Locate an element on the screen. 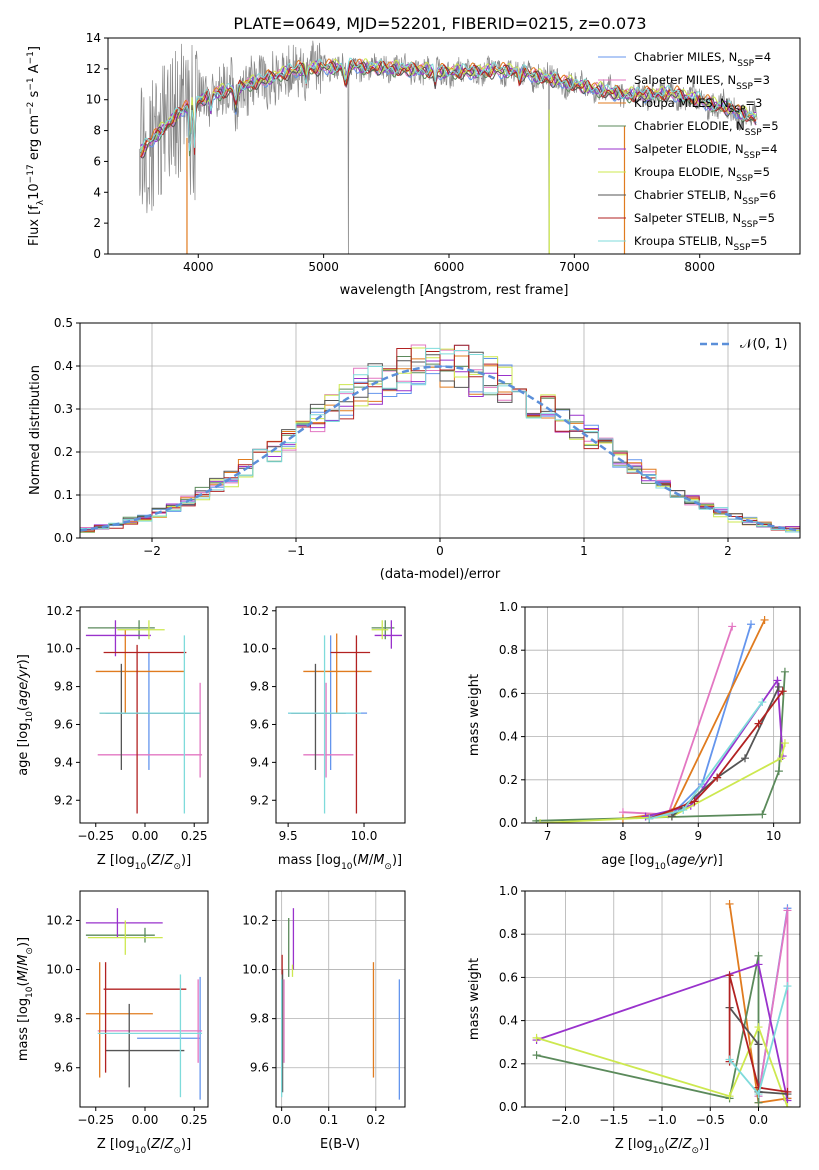 The image size is (819, 1170). x-axis-label: (data-model)/error is located at coordinates (440, 574).